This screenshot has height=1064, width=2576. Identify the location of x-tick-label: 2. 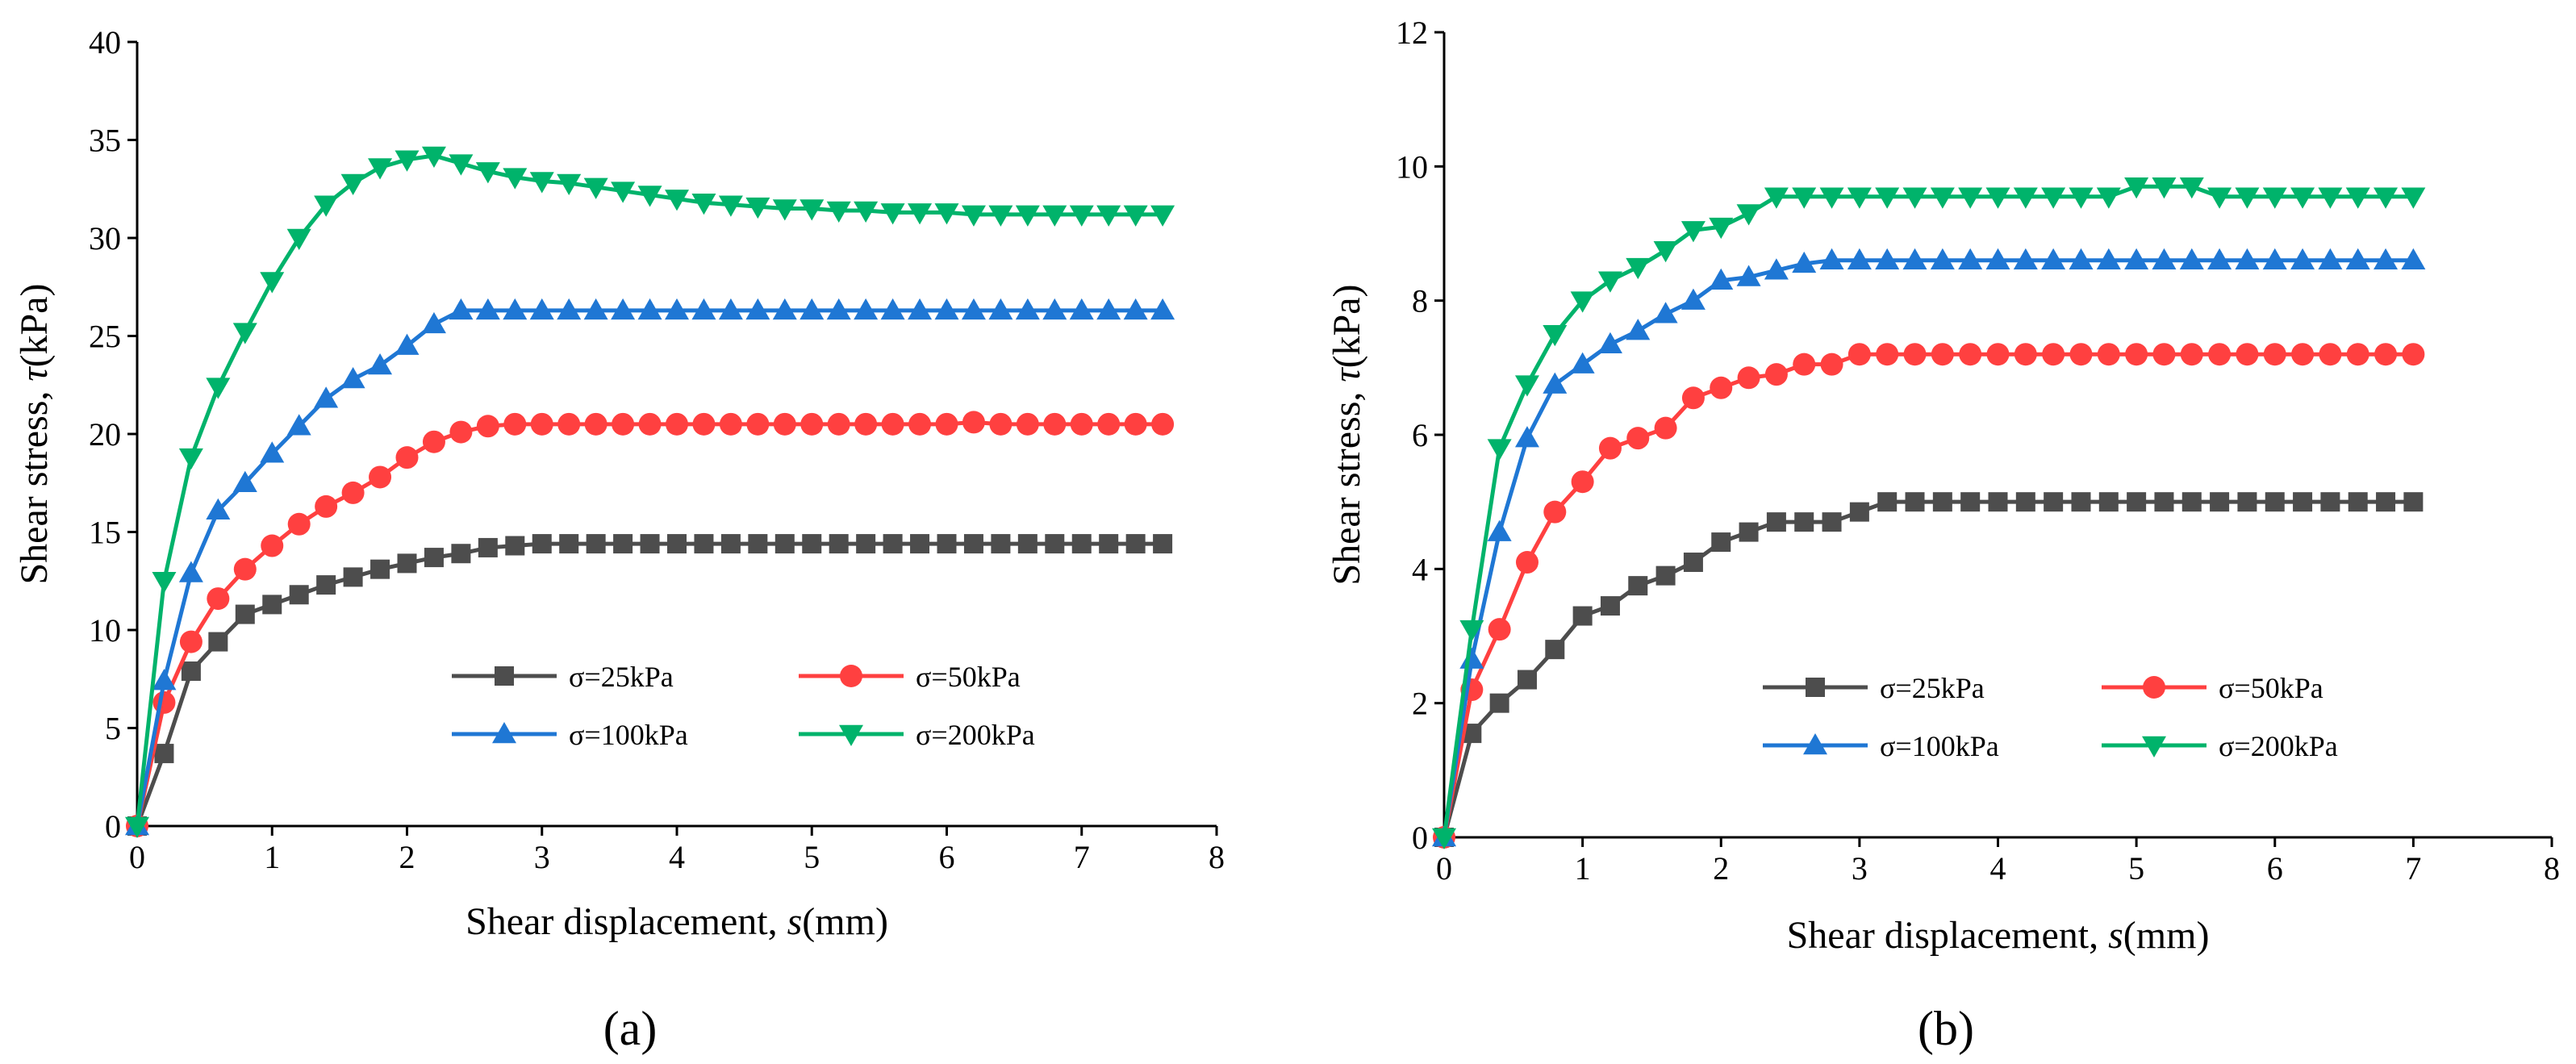
(407, 857).